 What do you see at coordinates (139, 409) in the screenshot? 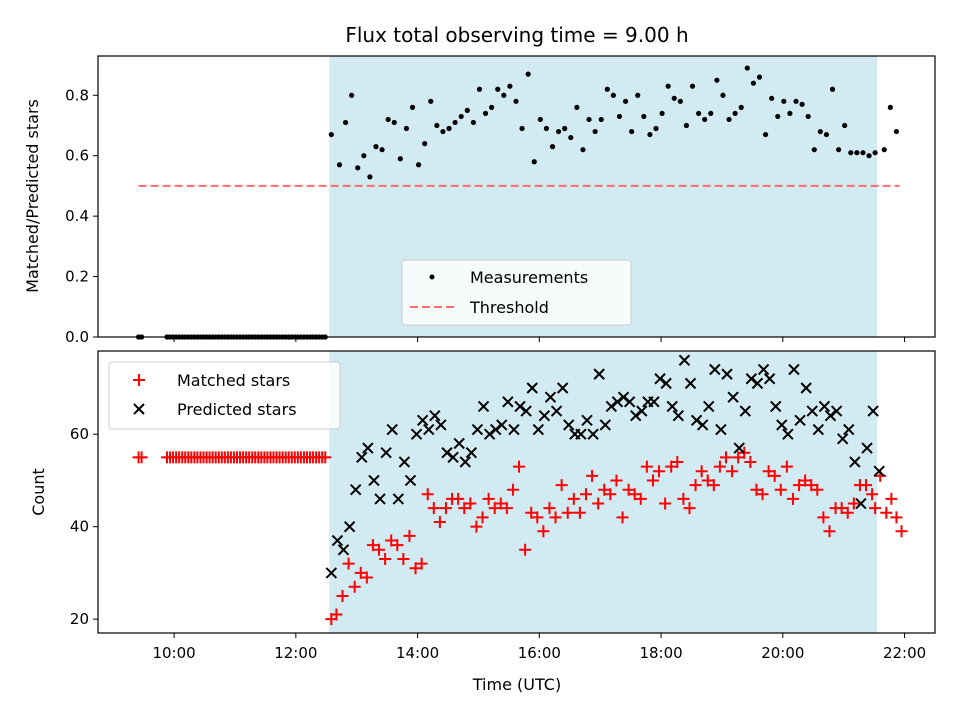
I see `legend-predicted-marker` at bounding box center [139, 409].